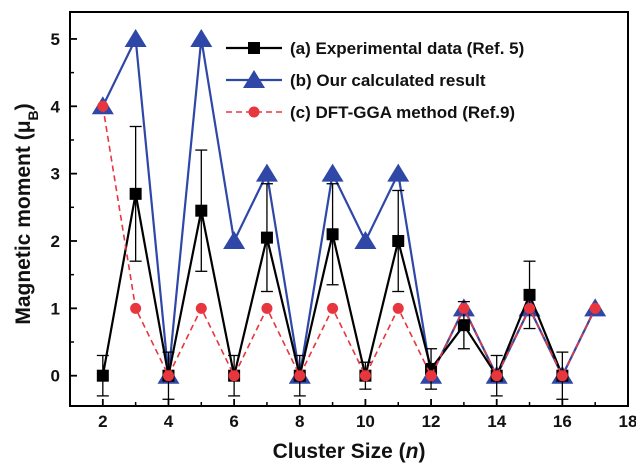 The height and width of the screenshot is (466, 636). I want to click on y-tick-label: 4, so click(56, 106).